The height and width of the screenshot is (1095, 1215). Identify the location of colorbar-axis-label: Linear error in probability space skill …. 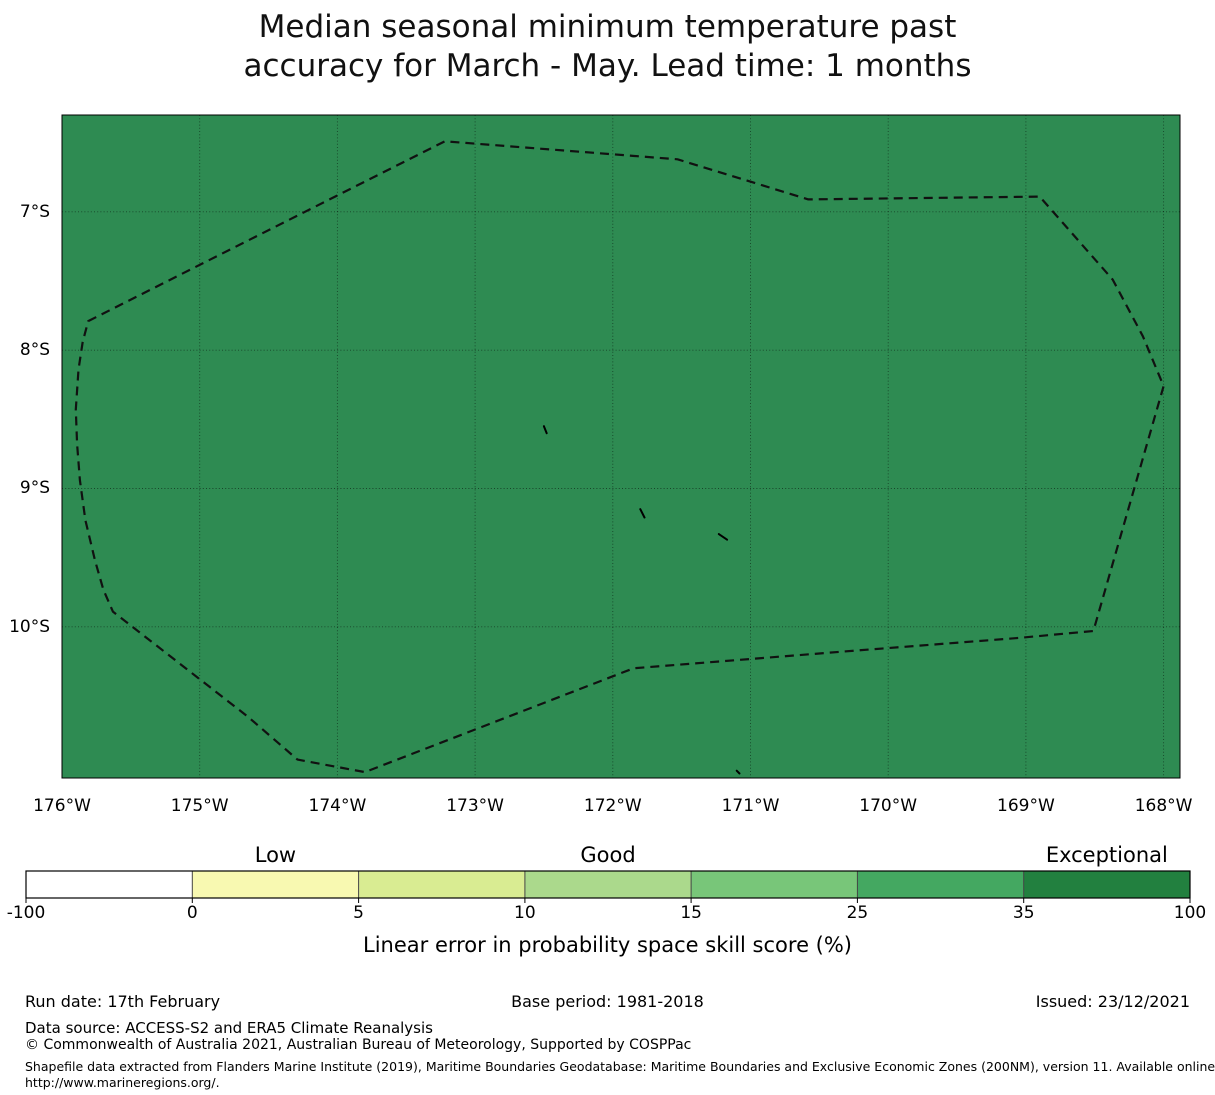
(607, 945).